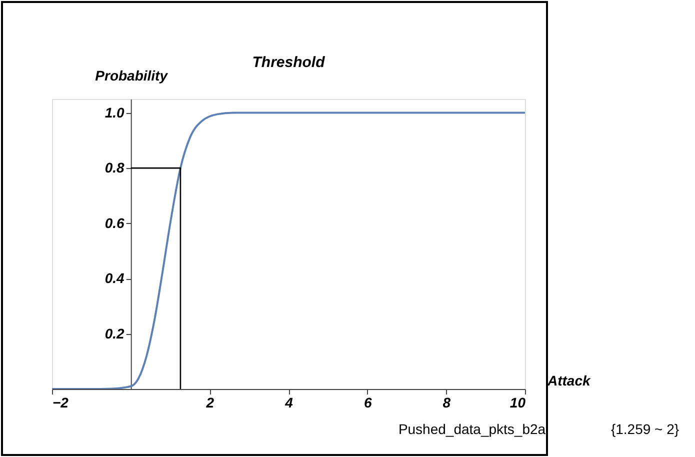  I want to click on y-tick-label: 0.2, so click(114, 333).